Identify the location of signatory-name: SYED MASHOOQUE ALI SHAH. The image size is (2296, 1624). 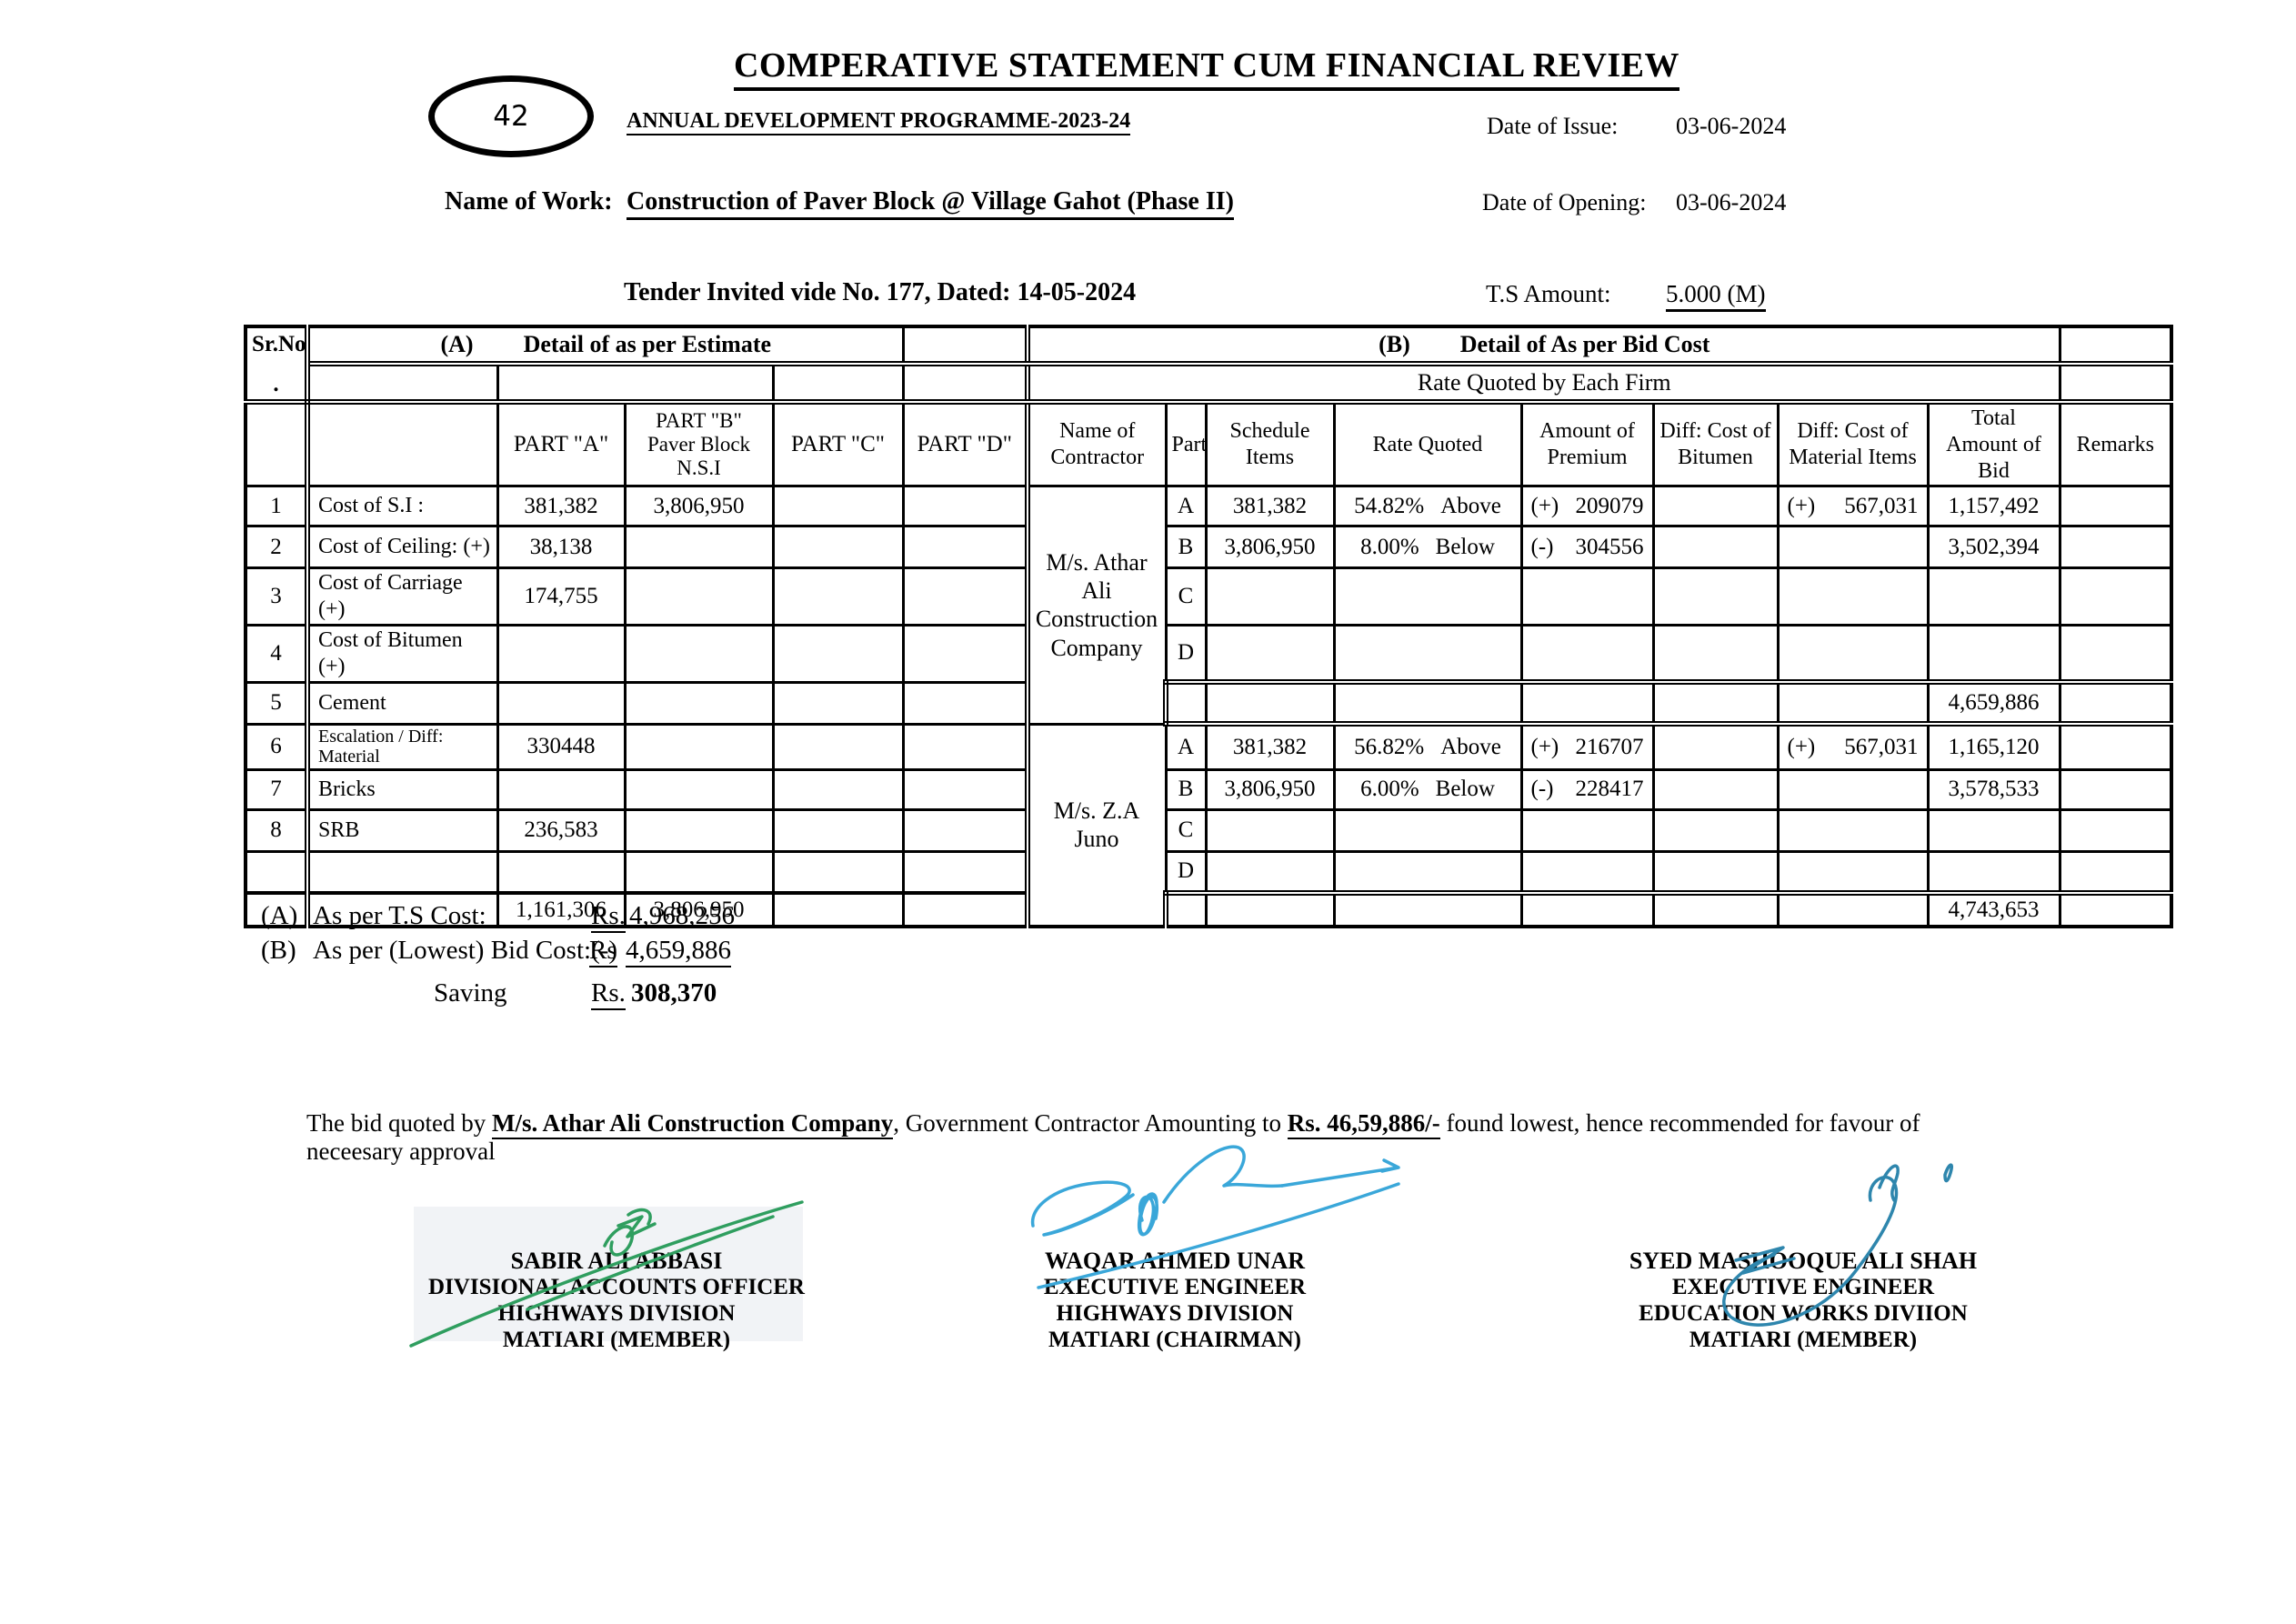
(1804, 1261).